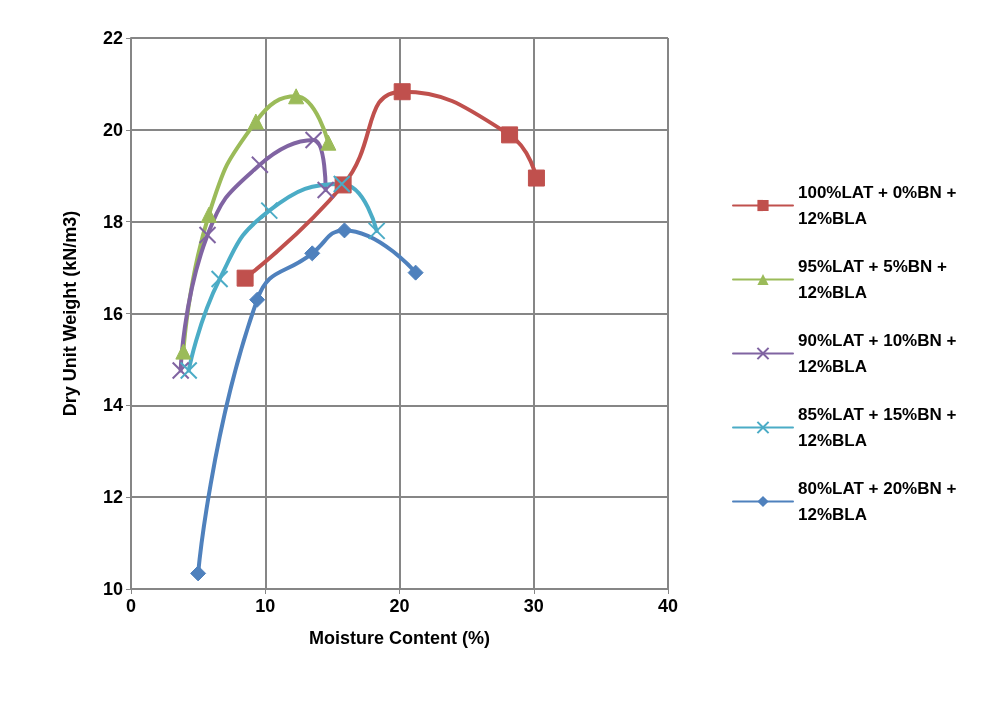 This screenshot has height=707, width=1003. Describe the element at coordinates (533, 606) in the screenshot. I see `x-tick-label: 30` at that location.